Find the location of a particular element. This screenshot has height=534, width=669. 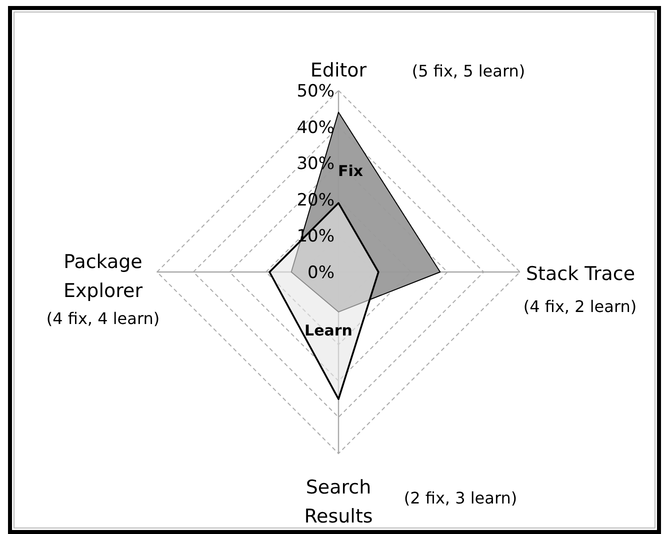

y-tick-label: 40% is located at coordinates (315, 128).